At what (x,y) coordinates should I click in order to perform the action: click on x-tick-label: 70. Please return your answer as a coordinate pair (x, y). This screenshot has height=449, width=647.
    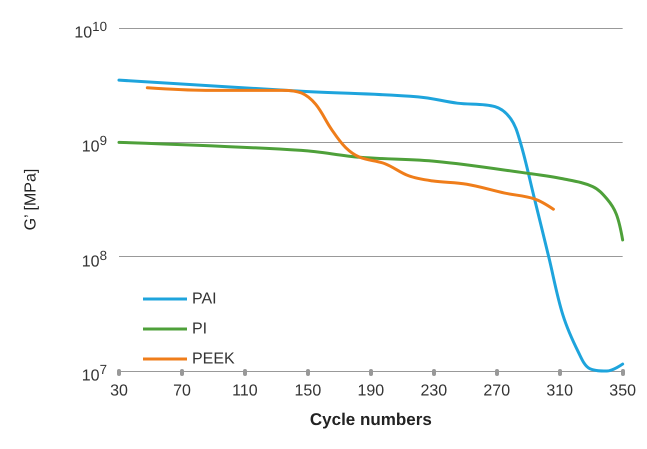
    Looking at the image, I should click on (182, 391).